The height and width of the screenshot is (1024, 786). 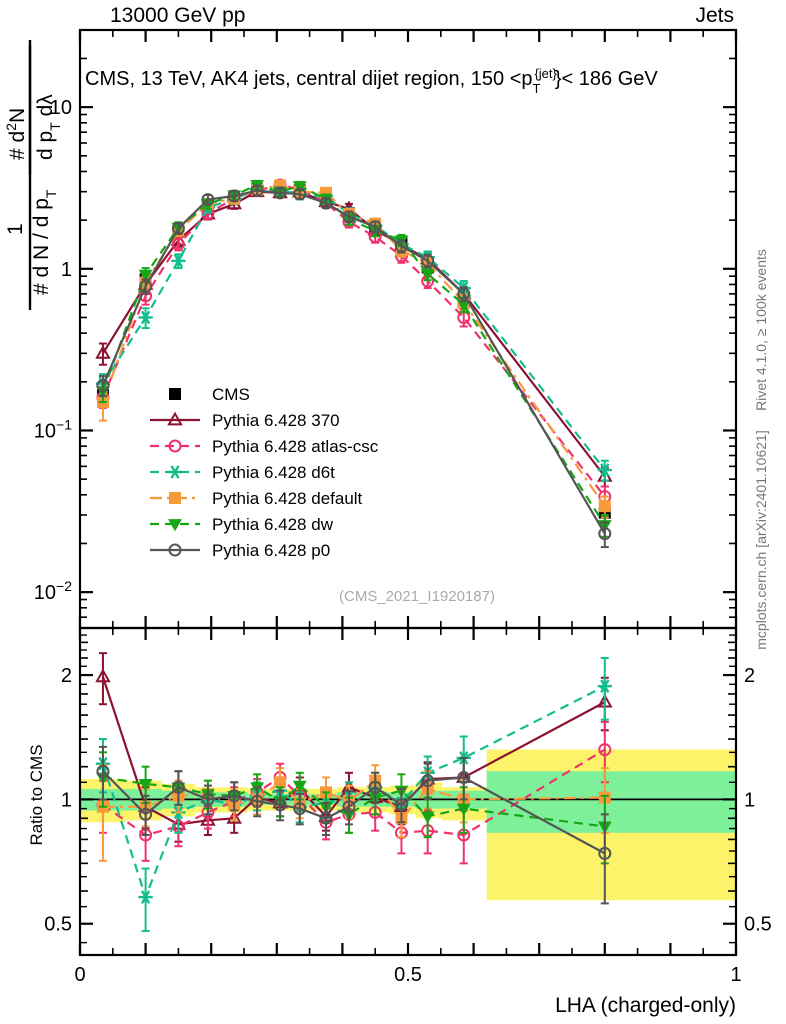 I want to click on ratio-line, so click(x=353, y=802).